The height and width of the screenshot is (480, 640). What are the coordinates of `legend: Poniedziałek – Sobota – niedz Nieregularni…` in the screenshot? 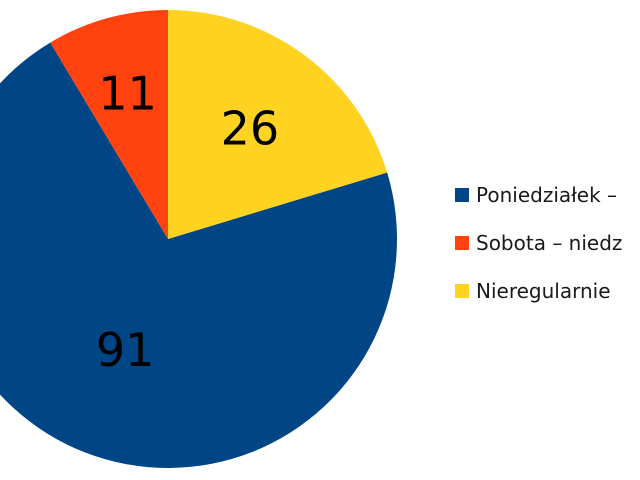 It's located at (538, 243).